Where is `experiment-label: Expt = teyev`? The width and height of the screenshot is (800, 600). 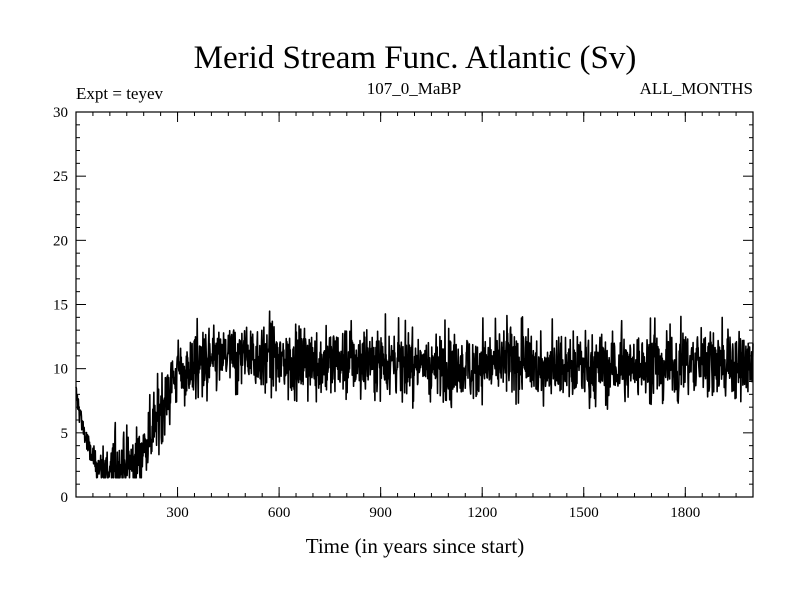
experiment-label: Expt = teyev is located at coordinates (120, 93).